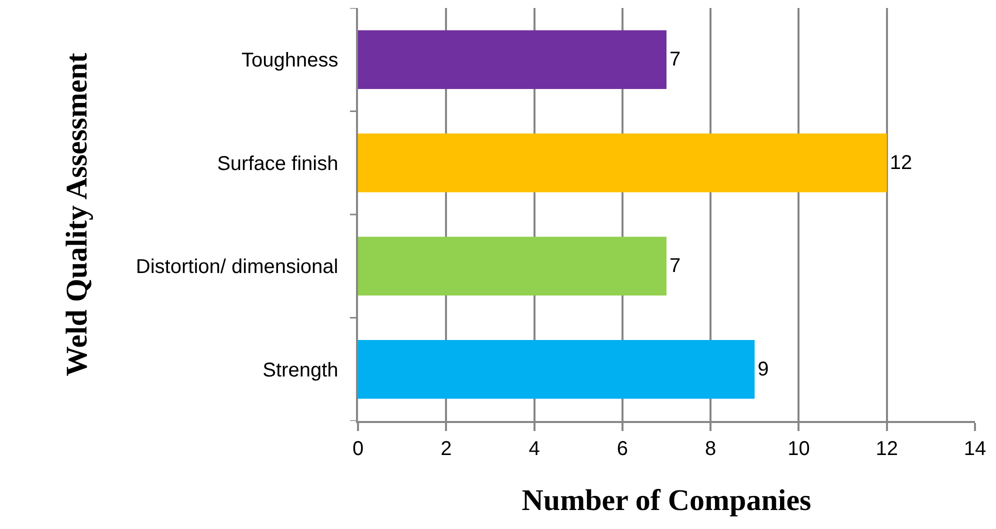  What do you see at coordinates (763, 369) in the screenshot?
I see `data-label: 9` at bounding box center [763, 369].